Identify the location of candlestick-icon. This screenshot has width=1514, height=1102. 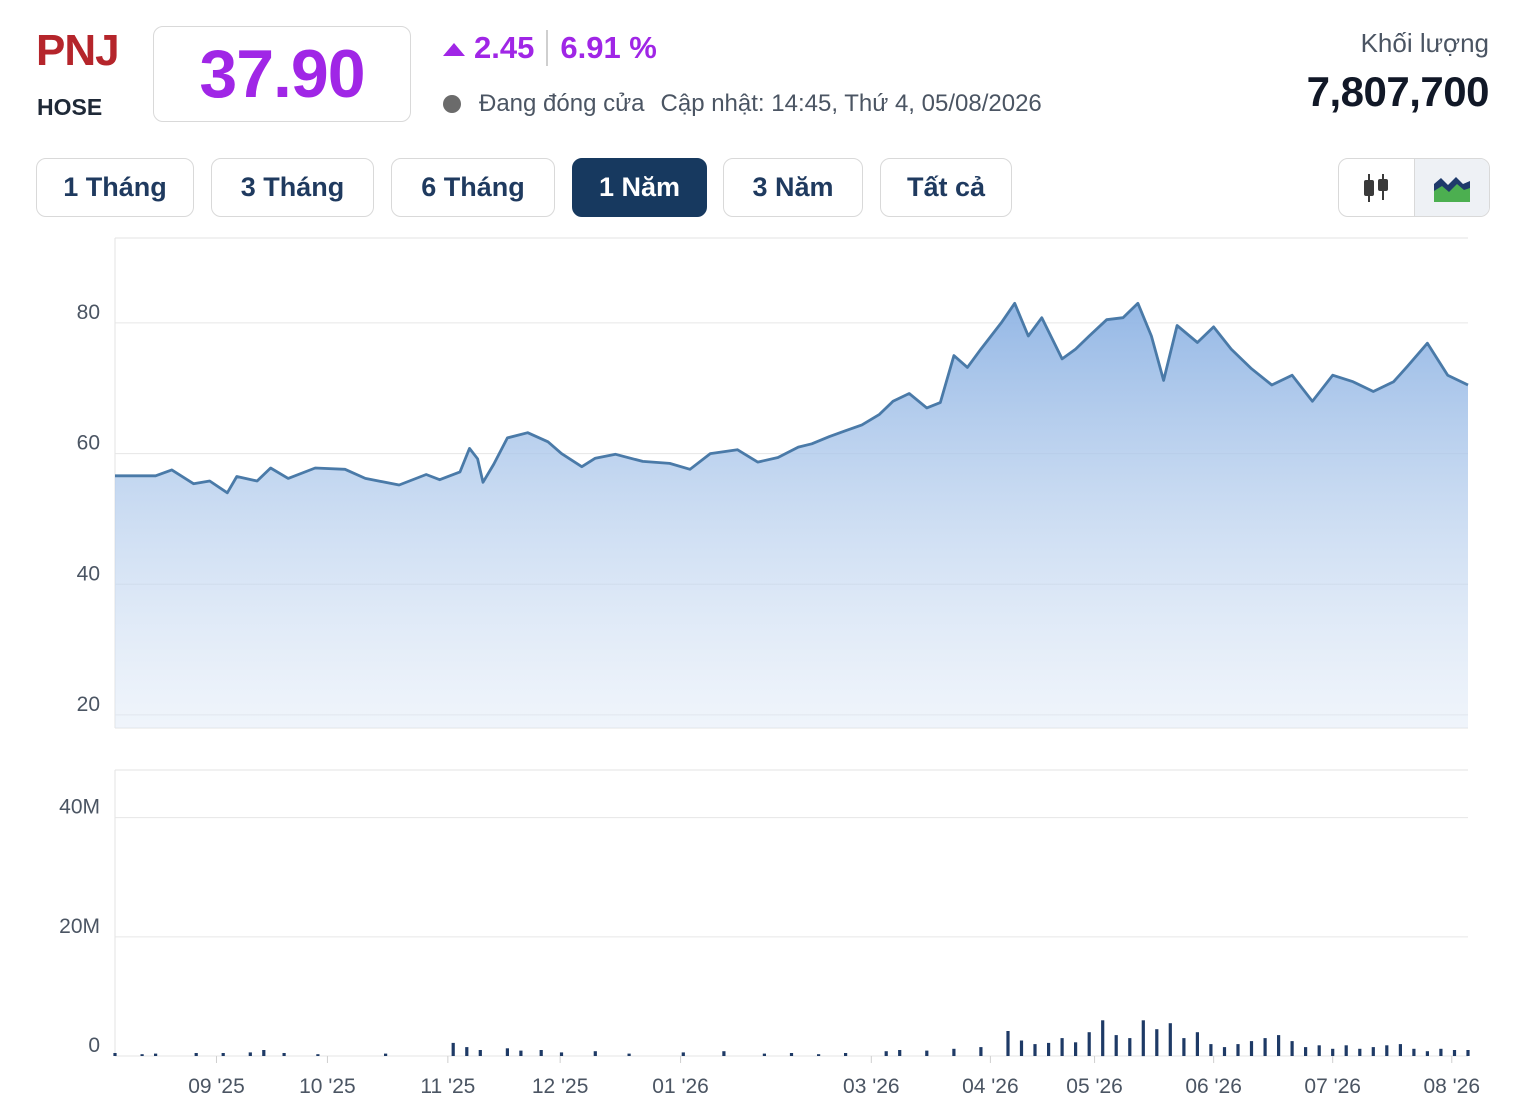
(1376, 187).